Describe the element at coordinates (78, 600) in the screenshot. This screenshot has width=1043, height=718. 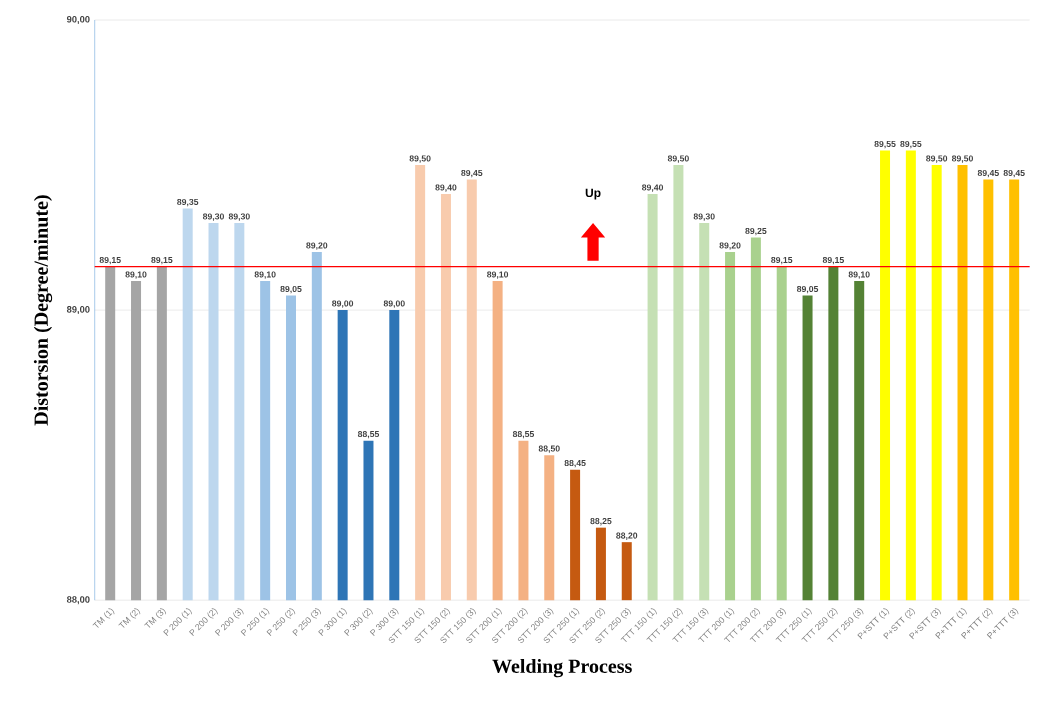
I see `y-tick-label: 88,00` at that location.